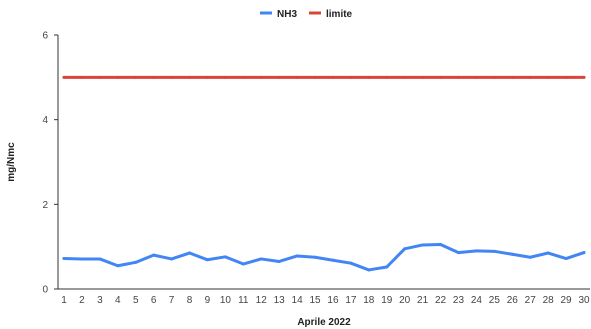 The height and width of the screenshot is (329, 591). Describe the element at coordinates (64, 300) in the screenshot. I see `x-tick-label: 1` at that location.